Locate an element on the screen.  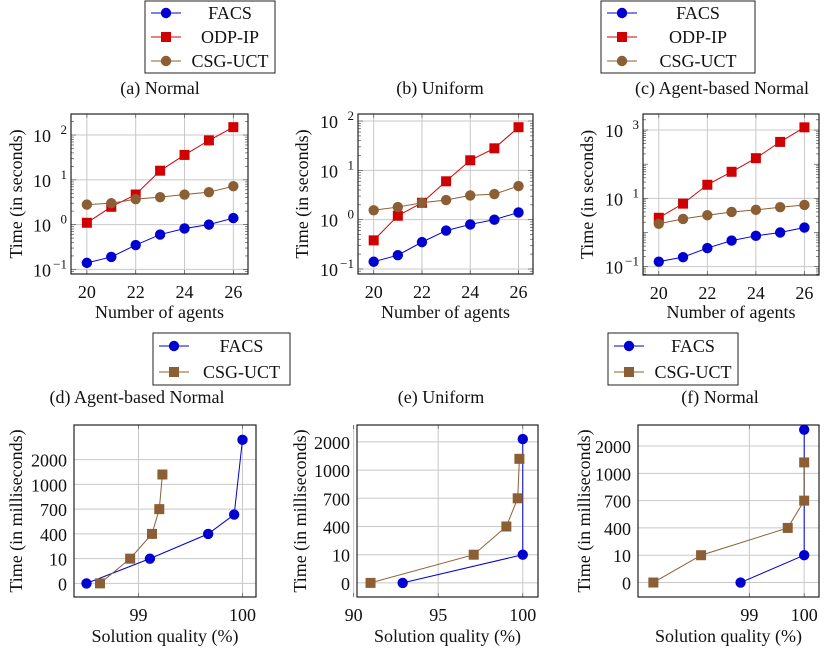
subfigure-caption: (f) Normal is located at coordinates (719, 397).